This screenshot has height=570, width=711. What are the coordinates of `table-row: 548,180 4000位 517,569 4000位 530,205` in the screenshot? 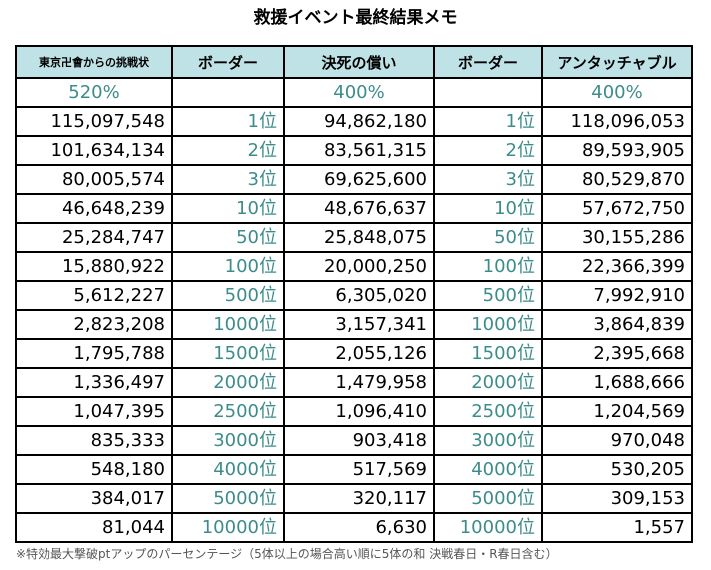 It's located at (354, 469).